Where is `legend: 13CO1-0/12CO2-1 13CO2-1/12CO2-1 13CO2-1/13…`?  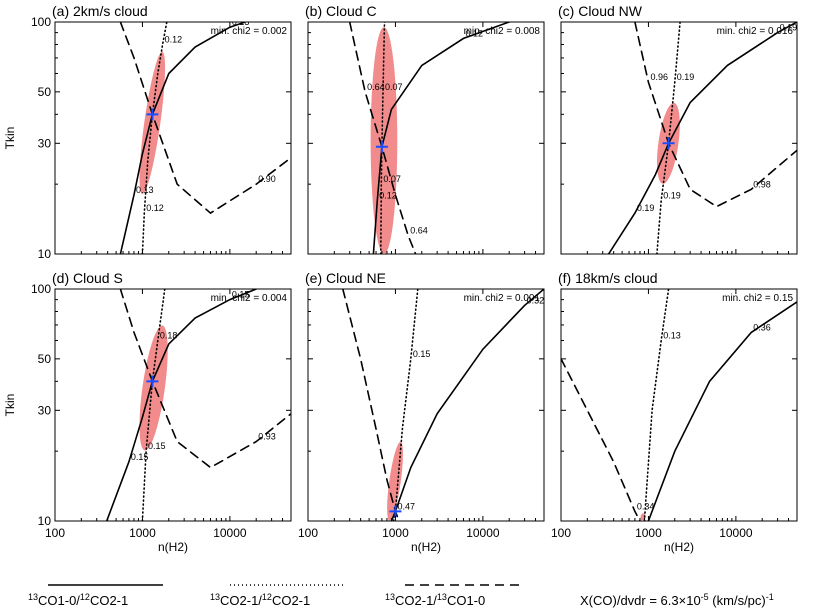
legend: 13CO1-0/12CO2-1 13CO2-1/12CO2-1 13CO2-1/13… is located at coordinates (401, 596).